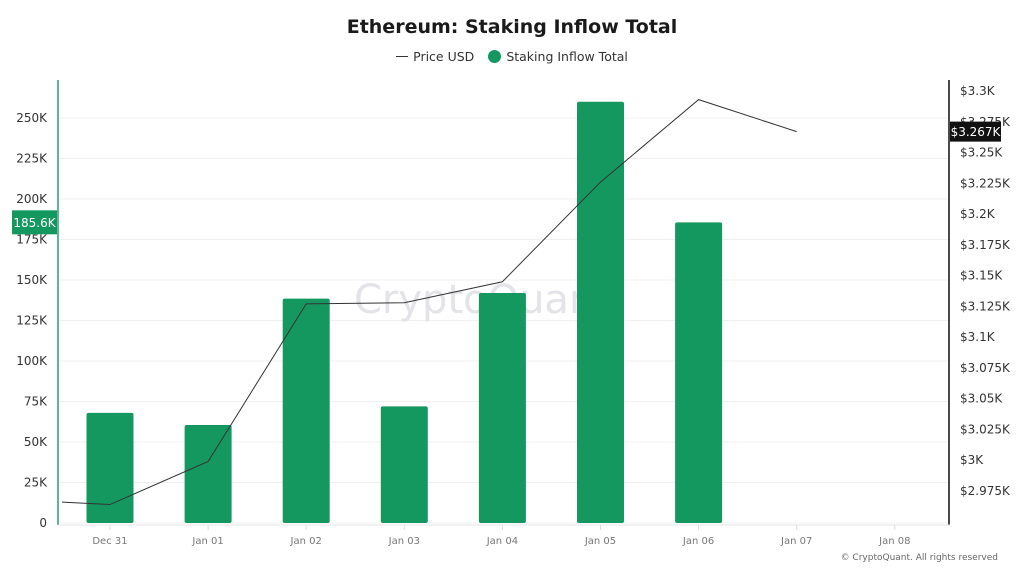  What do you see at coordinates (32, 361) in the screenshot?
I see `left-axis-tick: 100K` at bounding box center [32, 361].